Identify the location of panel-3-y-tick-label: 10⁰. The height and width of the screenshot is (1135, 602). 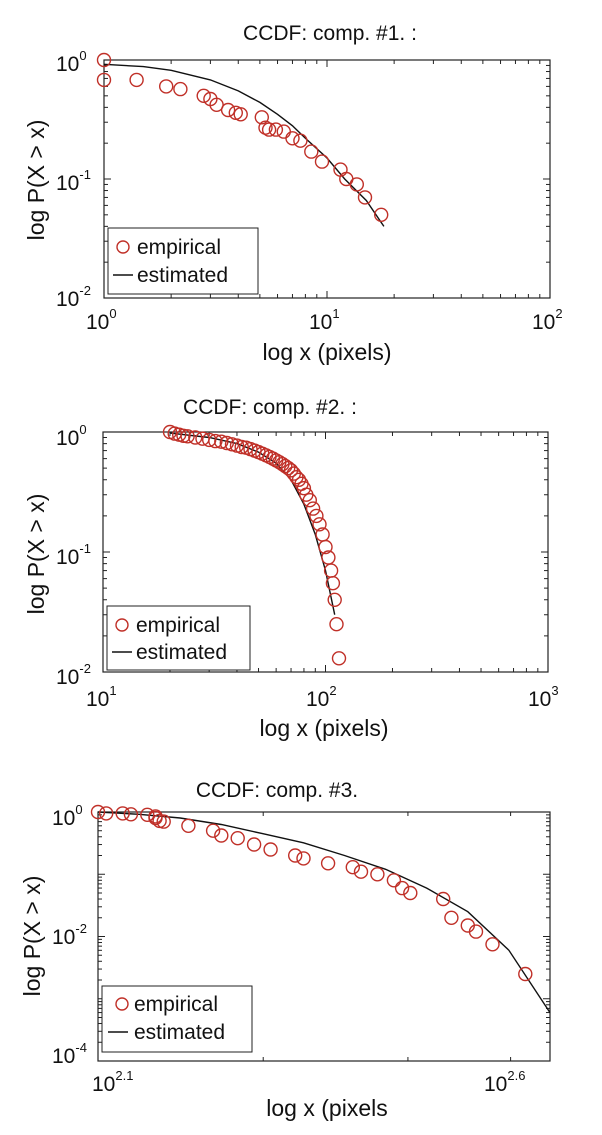
(67, 816).